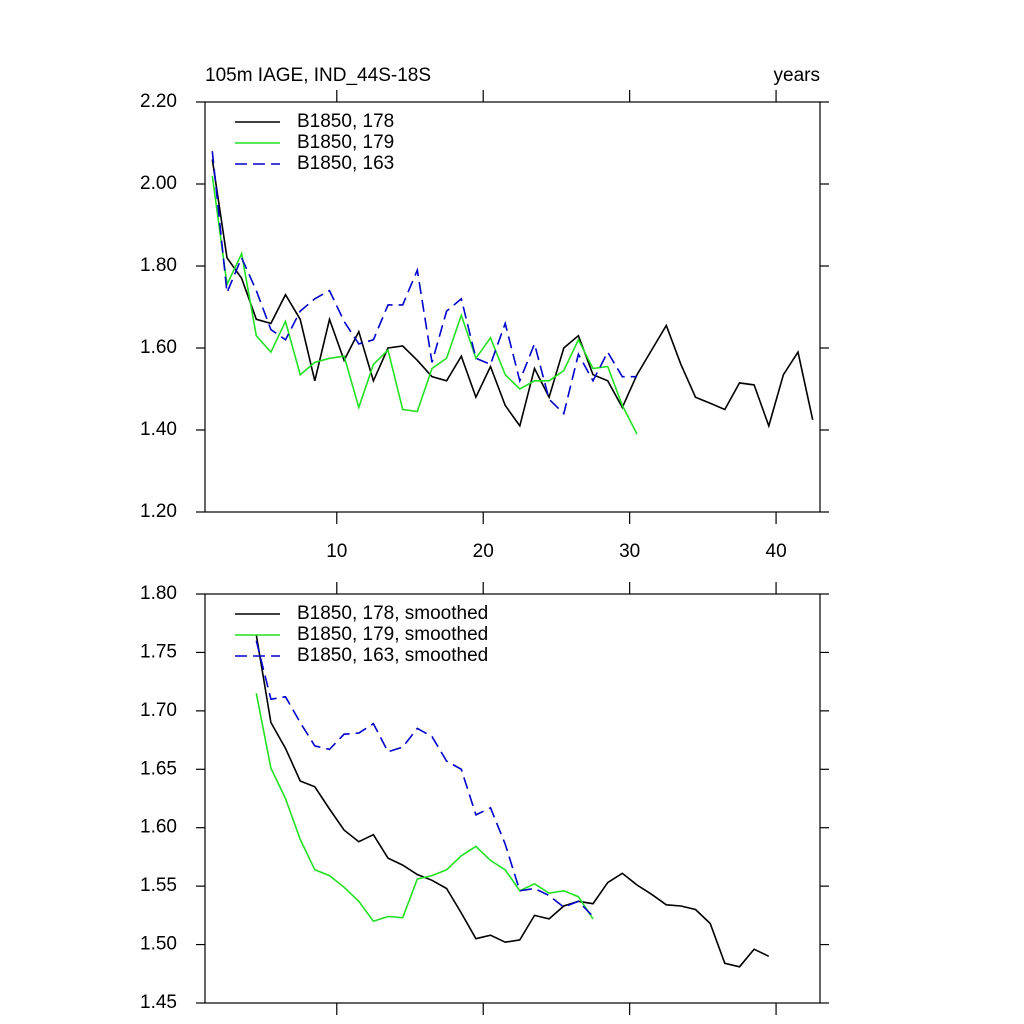 This screenshot has width=1024, height=1024. Describe the element at coordinates (158, 183) in the screenshot. I see `y-tick-label: 2.00` at that location.